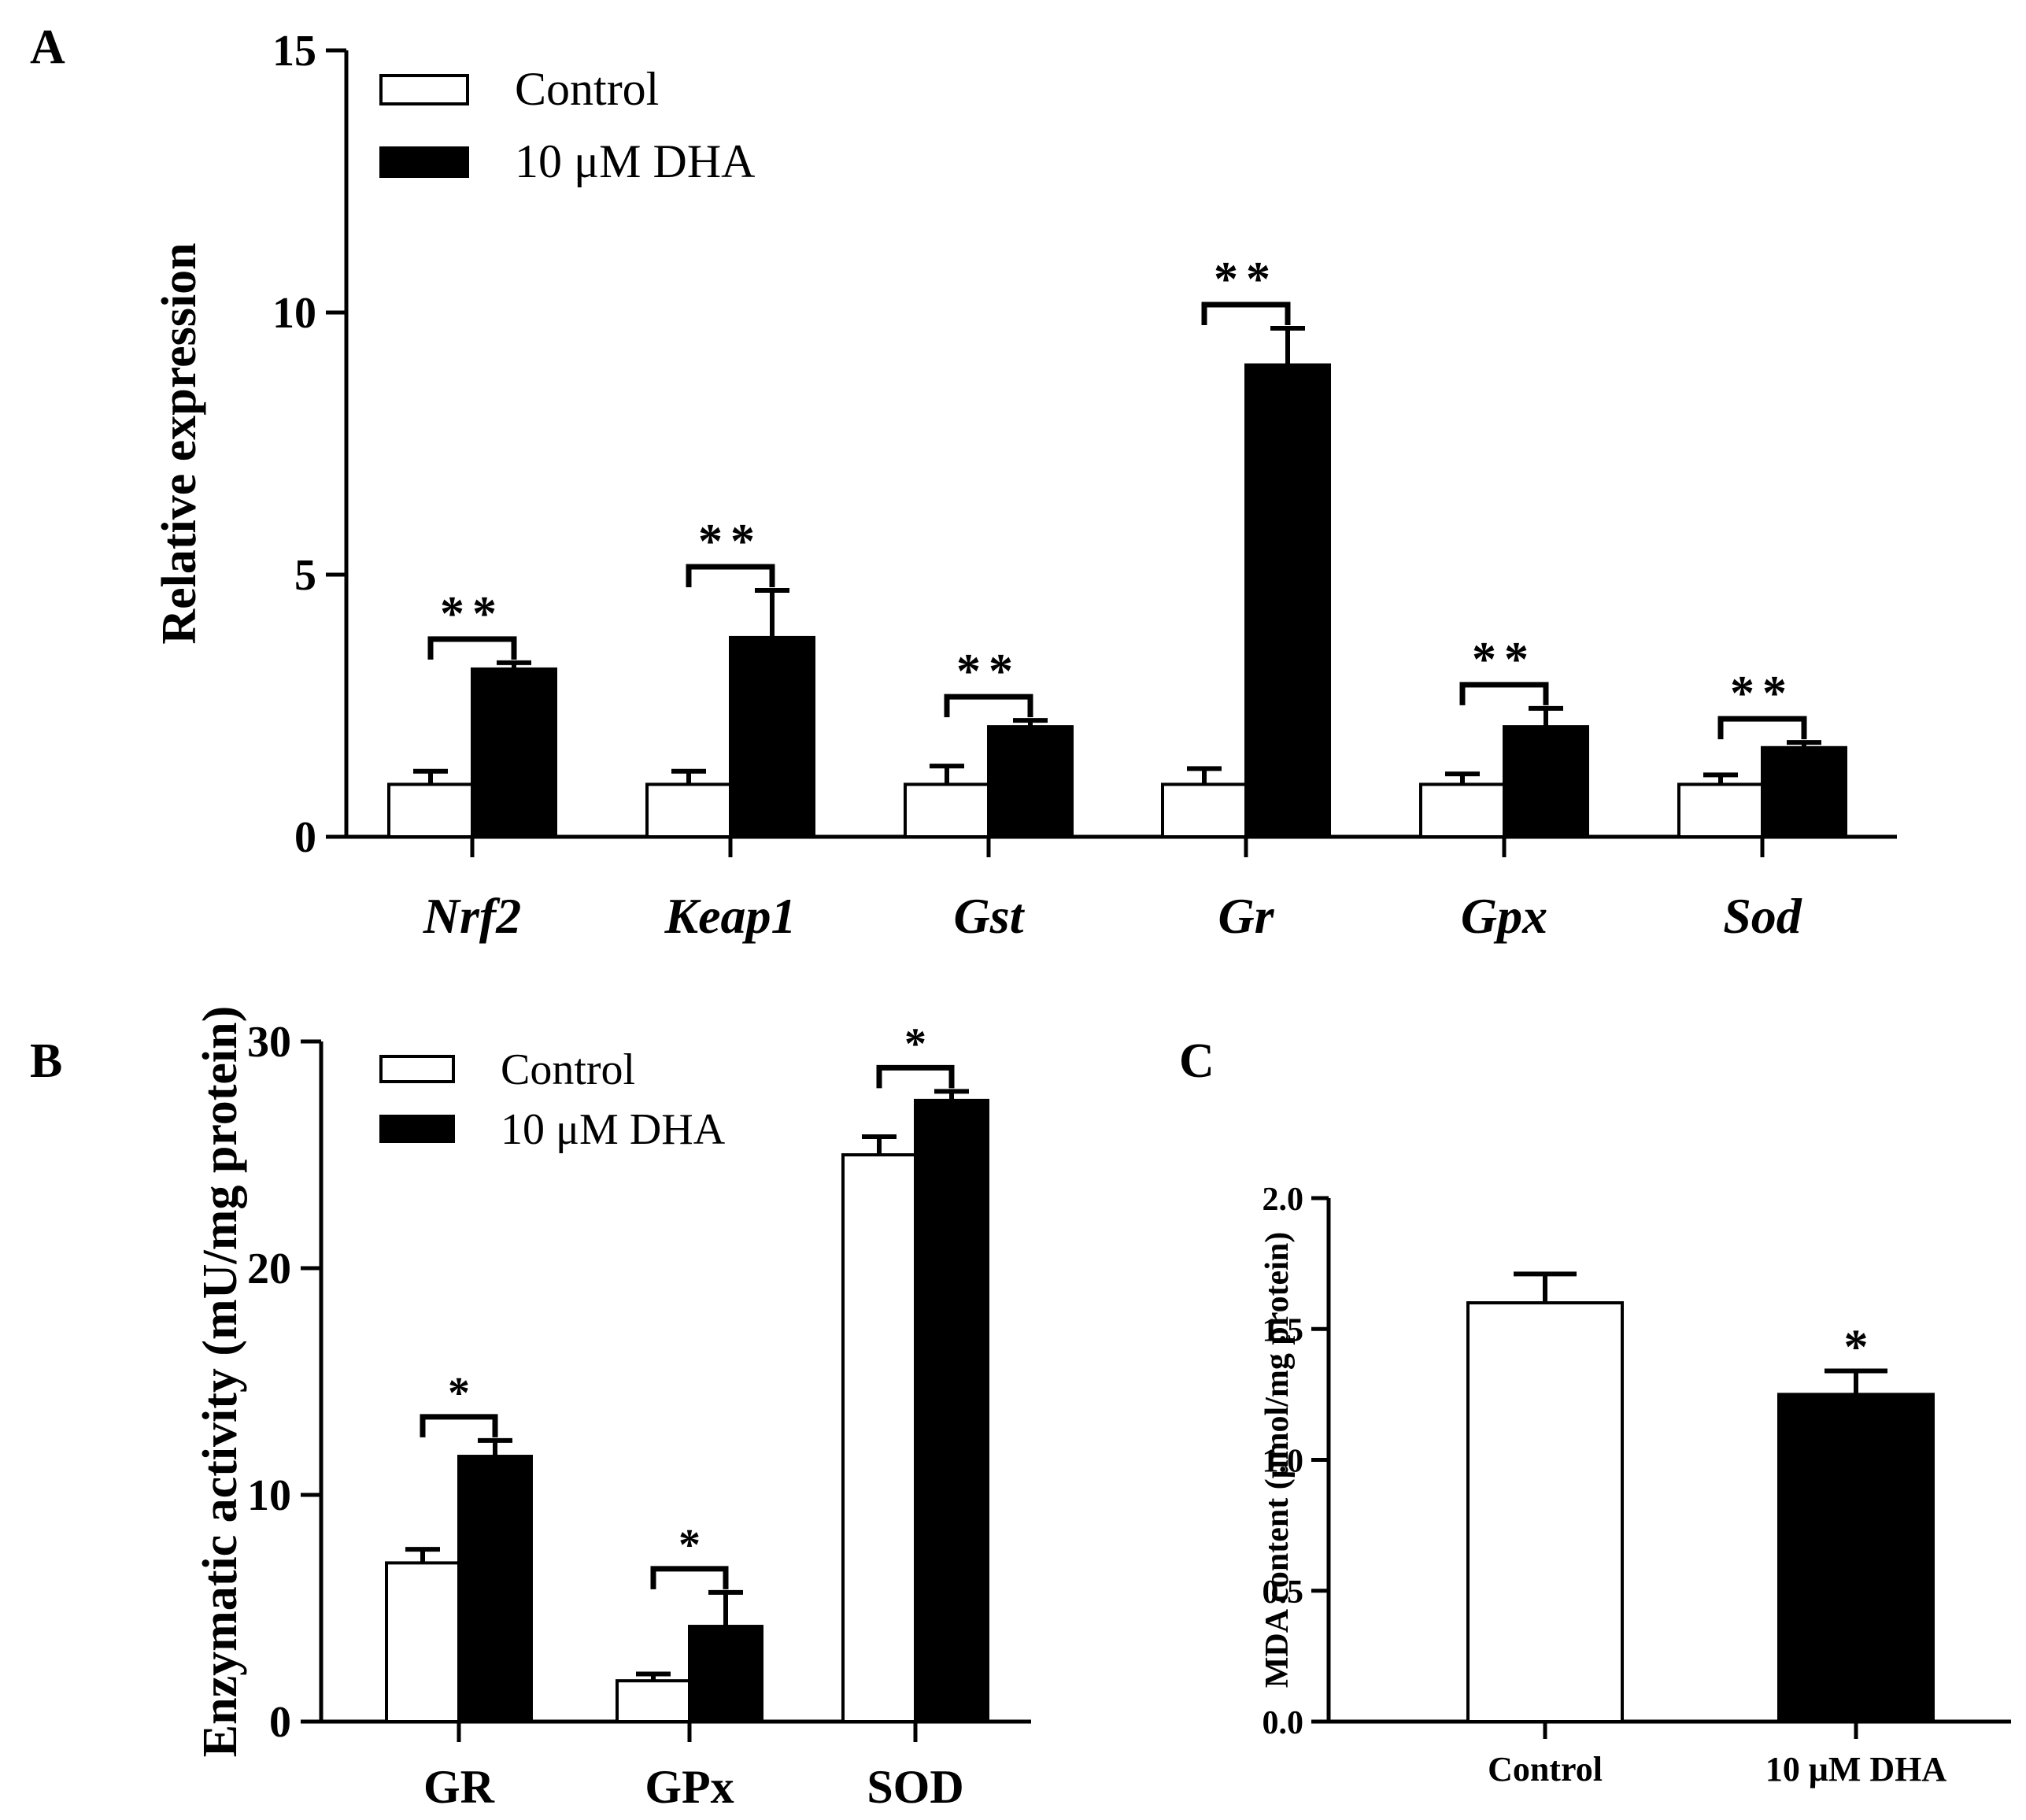 The height and width of the screenshot is (1820, 2026). What do you see at coordinates (690, 1787) in the screenshot?
I see `x-tick-label: GPx` at bounding box center [690, 1787].